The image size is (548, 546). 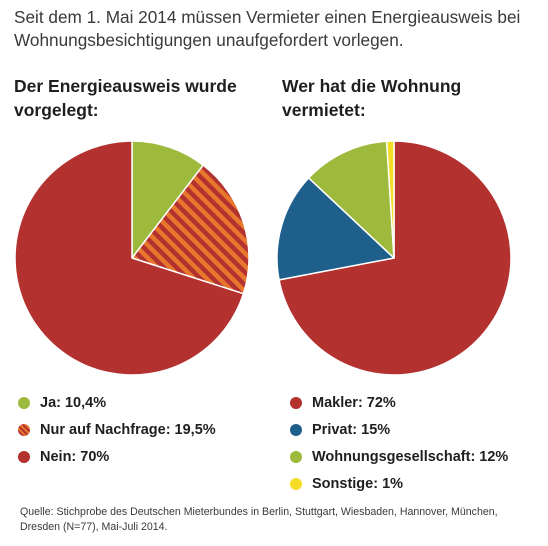 I want to click on pie-slice-nur-auf-nachfrage, so click(x=190, y=229).